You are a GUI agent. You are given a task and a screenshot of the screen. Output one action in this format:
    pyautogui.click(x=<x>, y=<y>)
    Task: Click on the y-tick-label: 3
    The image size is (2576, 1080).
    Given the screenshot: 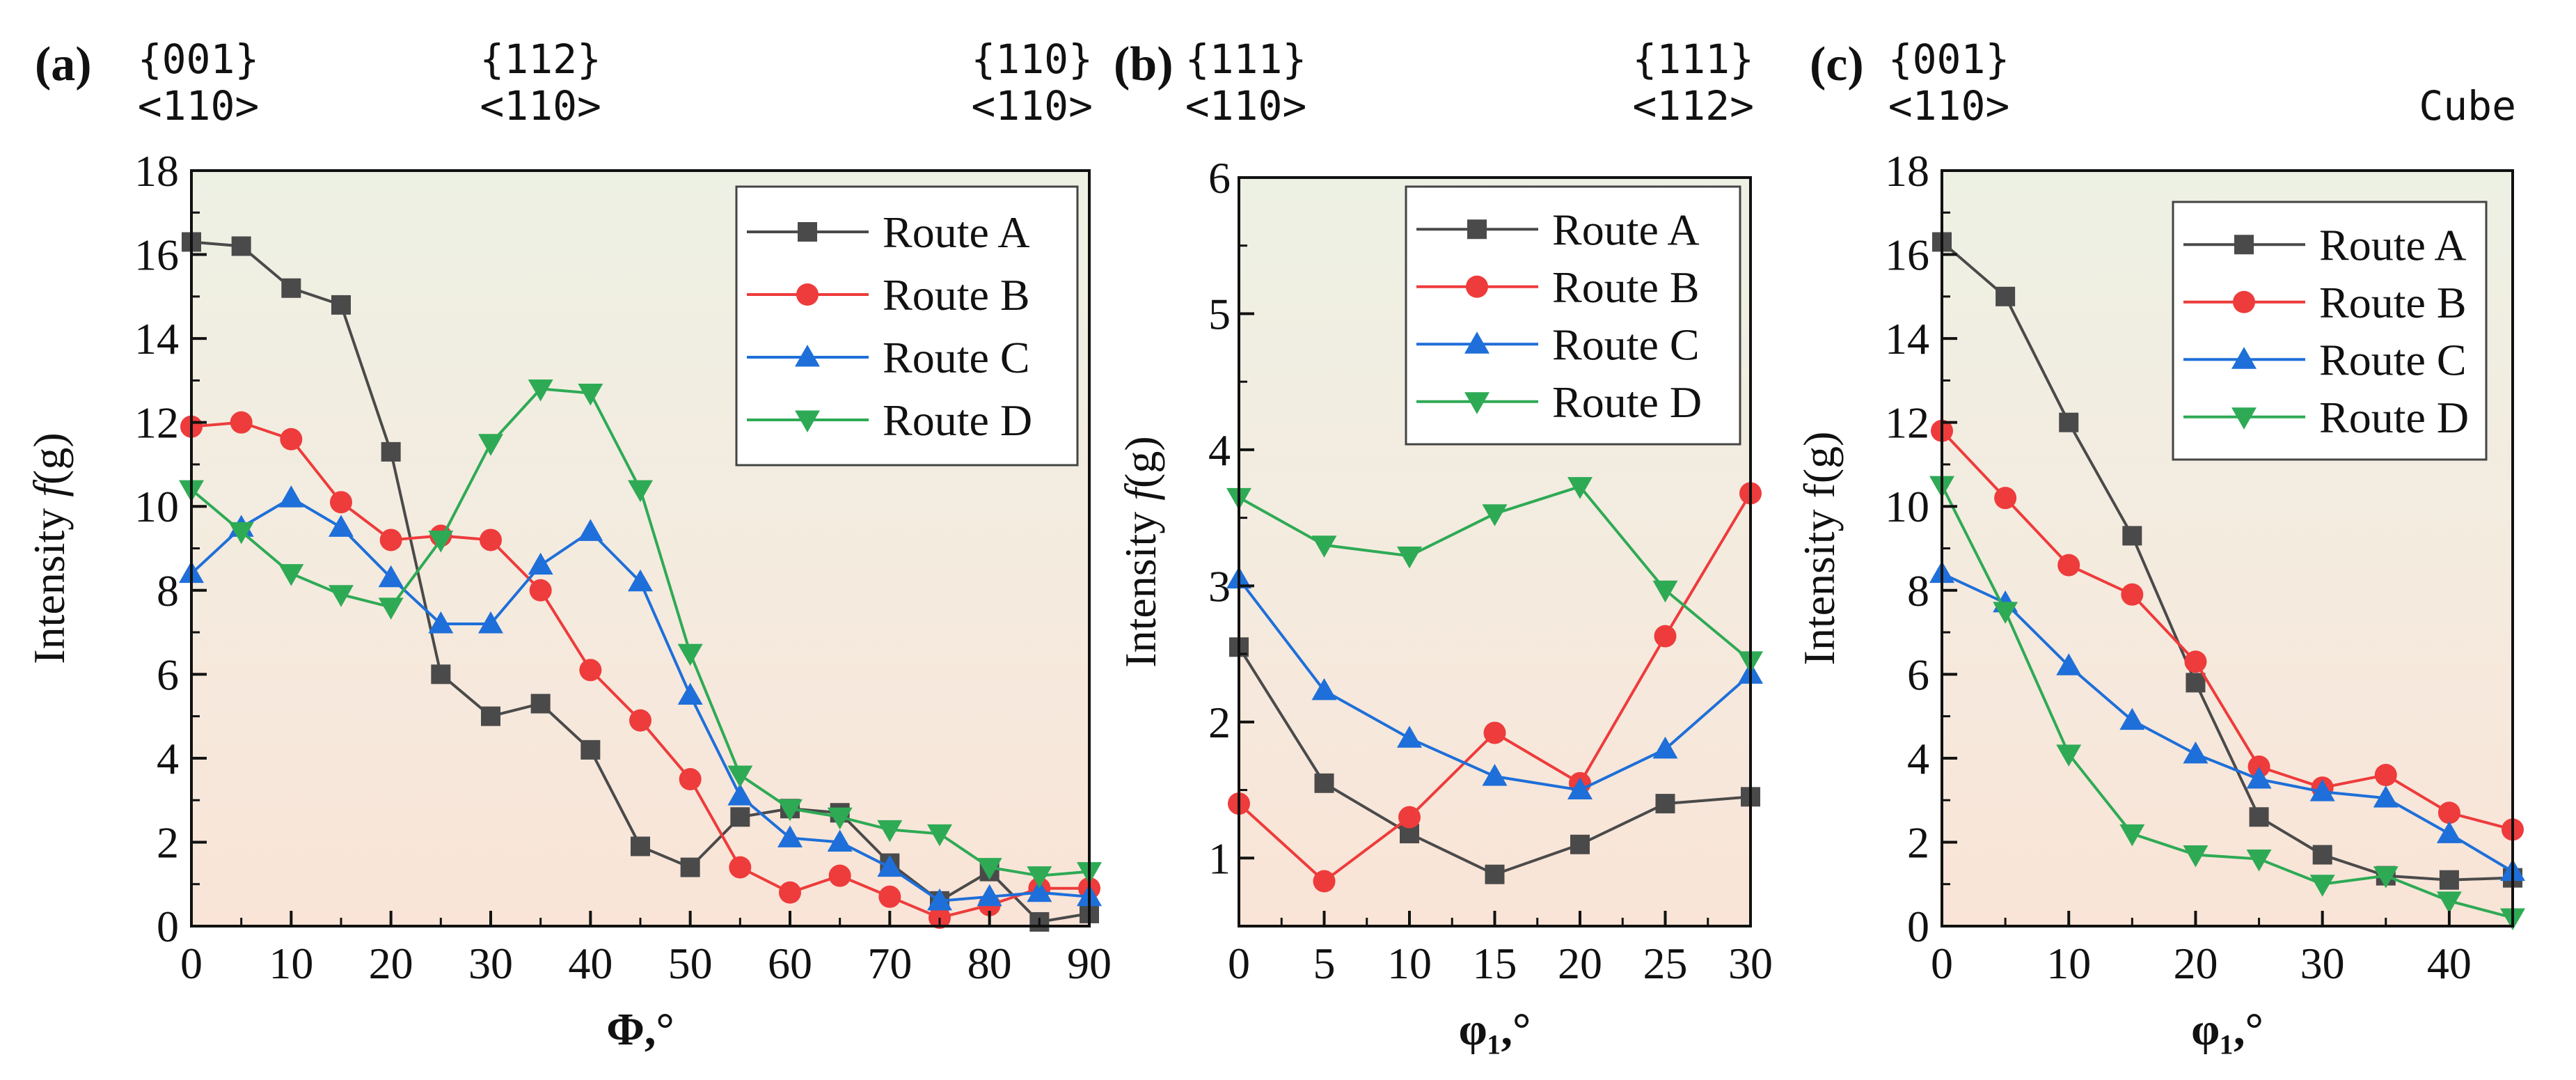 What is the action you would take?
    pyautogui.click(x=1219, y=586)
    